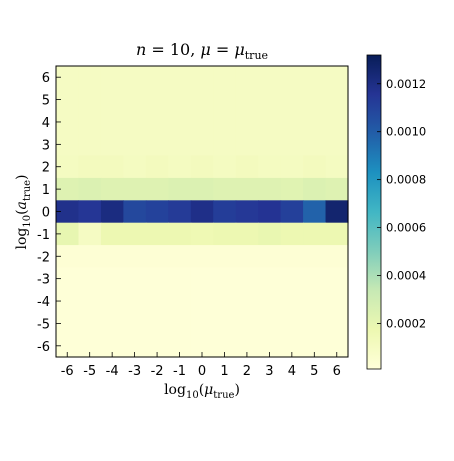 The height and width of the screenshot is (461, 454). I want to click on colorbar-tick-label: 0.0010, so click(406, 132).